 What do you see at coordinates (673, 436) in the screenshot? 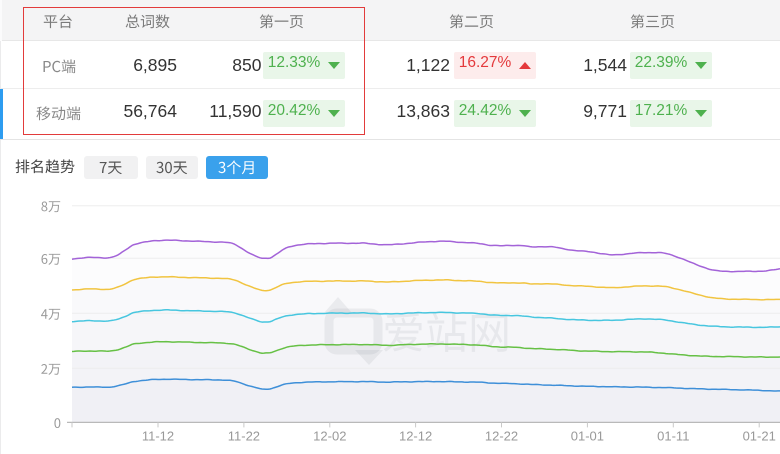
I see `svg-text: 01-11` at bounding box center [673, 436].